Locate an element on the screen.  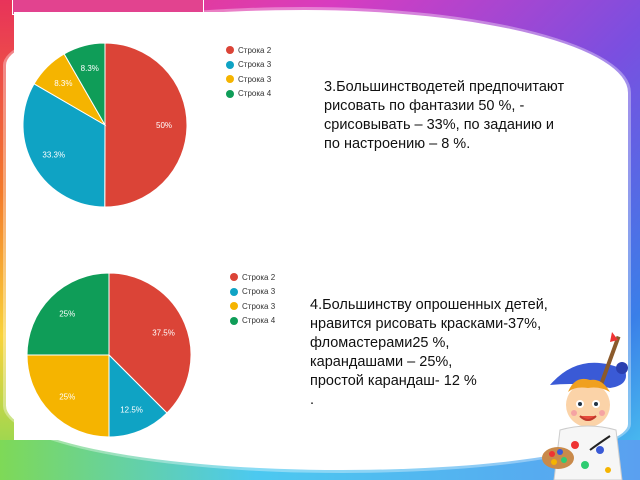
text-line: . is located at coordinates (312, 400).